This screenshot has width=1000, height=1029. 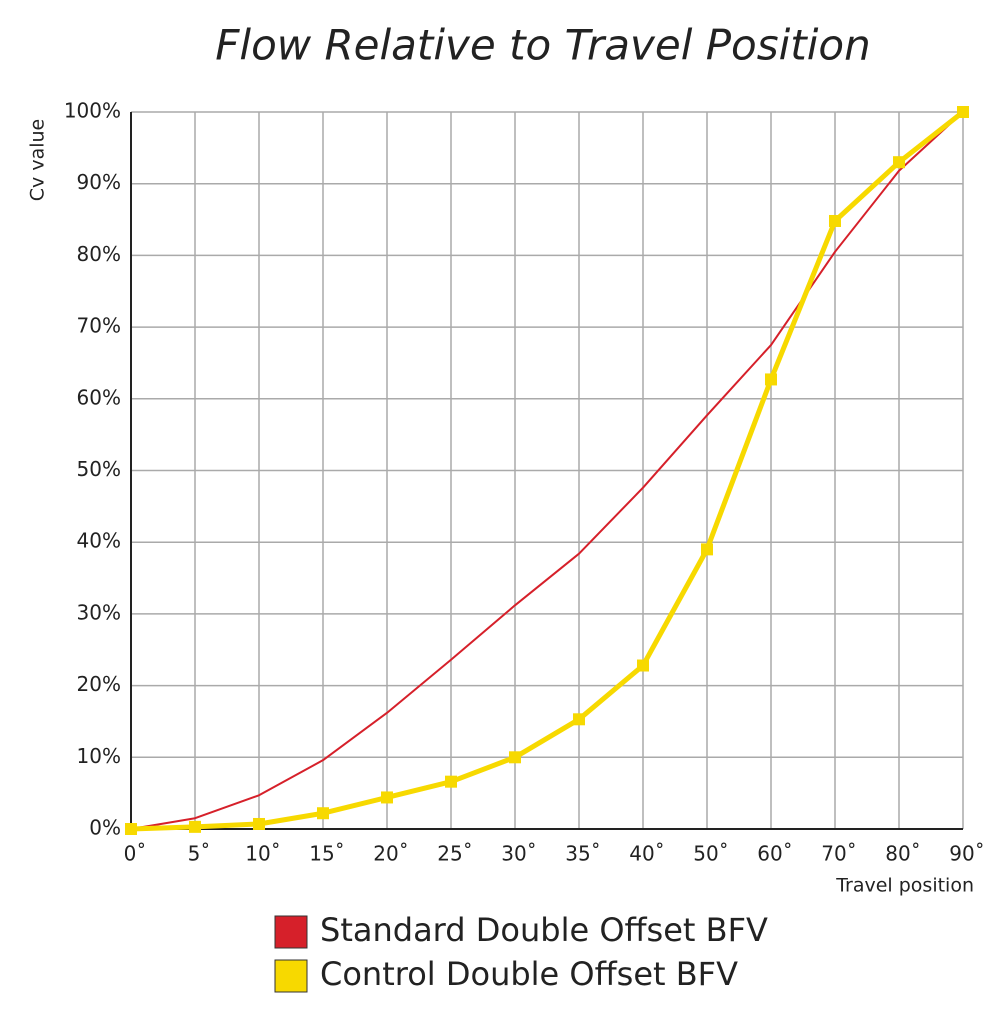 What do you see at coordinates (262, 854) in the screenshot?
I see `x-tick-label: 10˚` at bounding box center [262, 854].